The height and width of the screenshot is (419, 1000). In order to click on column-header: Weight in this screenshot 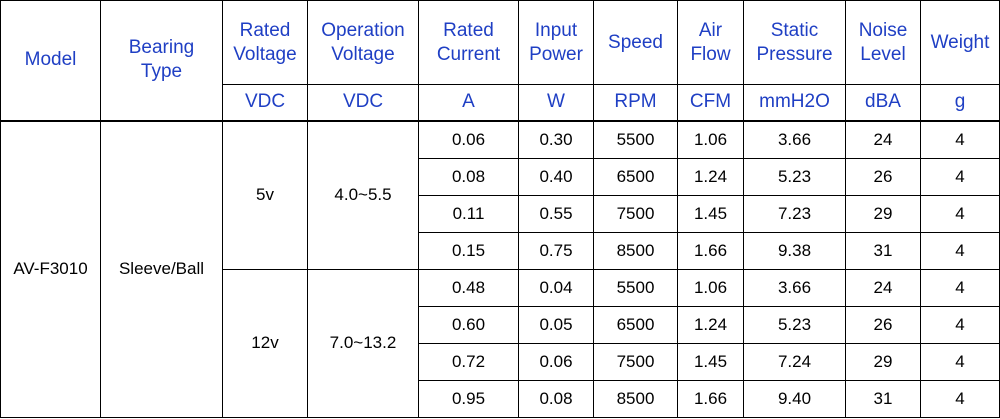, I will do `click(960, 42)`.